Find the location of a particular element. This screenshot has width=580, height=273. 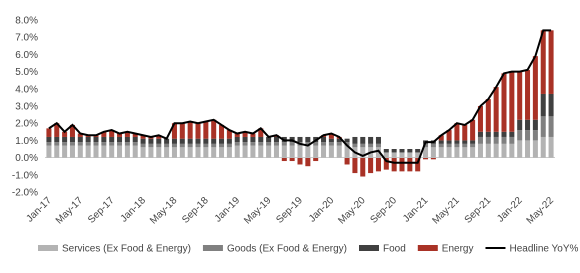

legend-label: Goods (Ex Food & Energy) is located at coordinates (287, 249).